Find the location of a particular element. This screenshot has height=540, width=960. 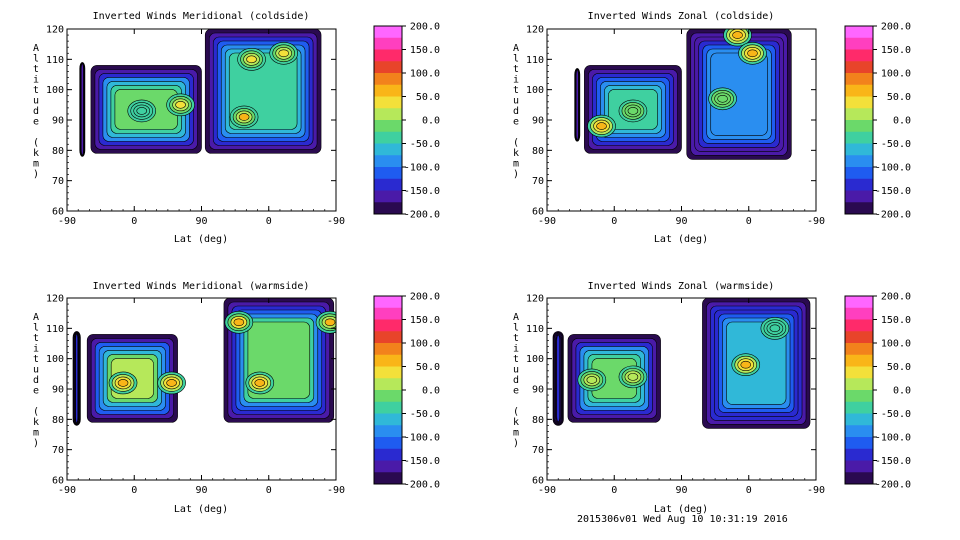

colorbar-tick-label: 200.0 is located at coordinates (896, 297).